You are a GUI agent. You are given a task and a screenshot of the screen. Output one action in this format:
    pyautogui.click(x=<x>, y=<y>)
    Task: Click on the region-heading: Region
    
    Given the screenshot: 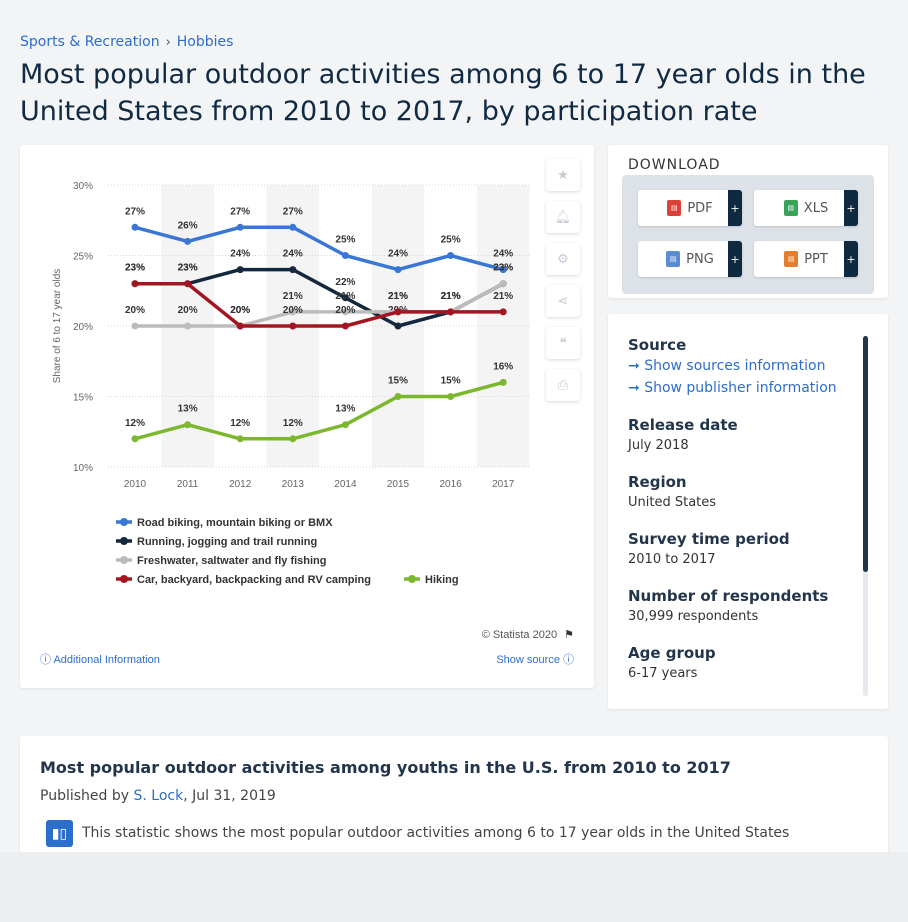 What is the action you would take?
    pyautogui.click(x=657, y=482)
    